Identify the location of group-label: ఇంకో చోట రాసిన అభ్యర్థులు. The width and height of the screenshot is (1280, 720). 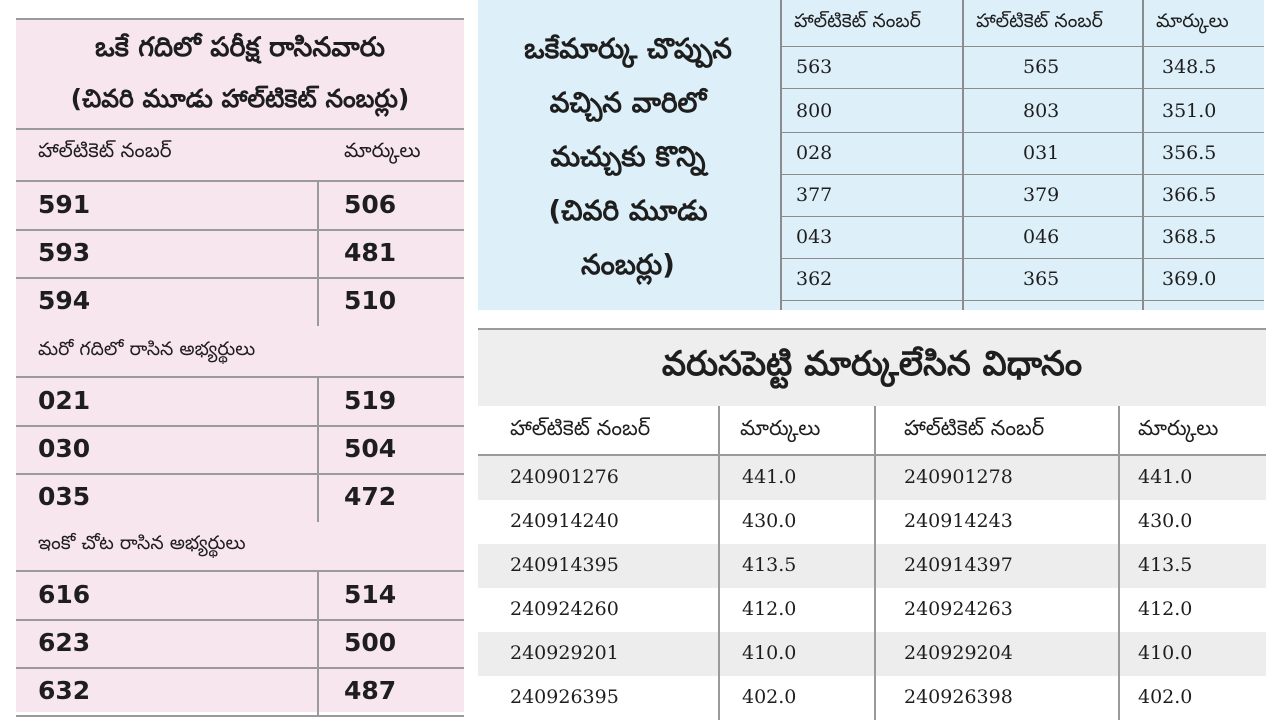
(142, 543).